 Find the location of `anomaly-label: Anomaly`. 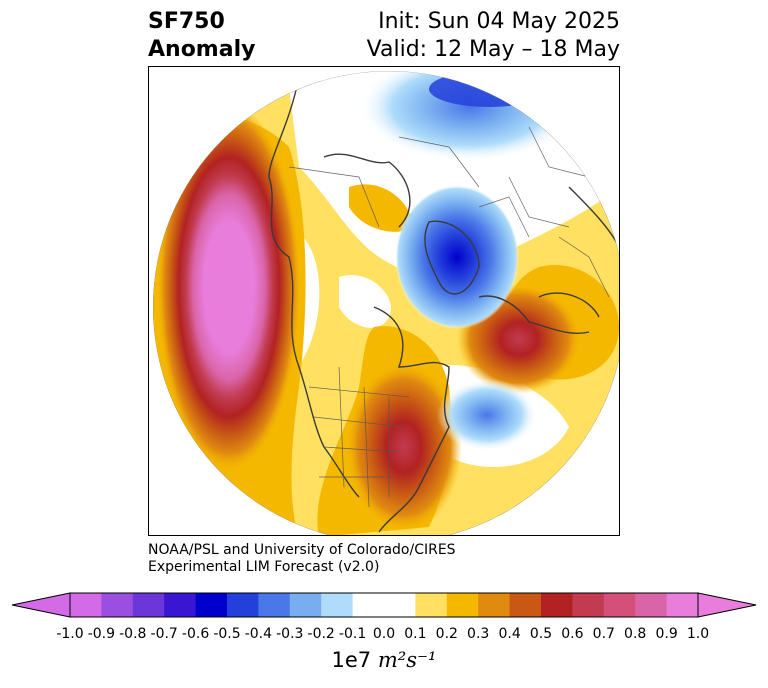

anomaly-label: Anomaly is located at coordinates (202, 49).